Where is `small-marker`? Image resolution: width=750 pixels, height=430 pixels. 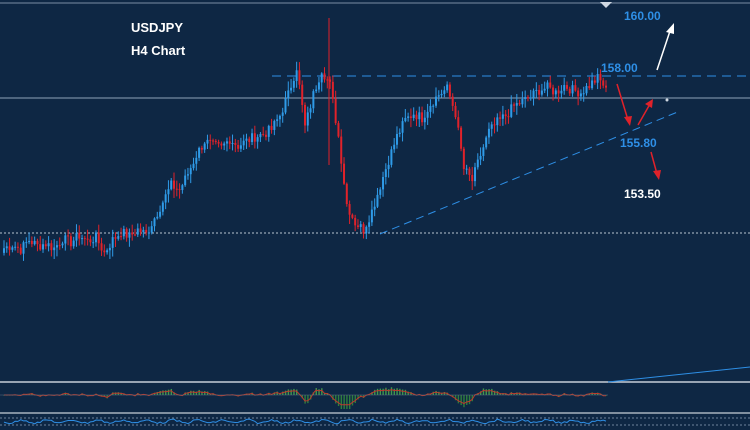
small-marker is located at coordinates (667, 100).